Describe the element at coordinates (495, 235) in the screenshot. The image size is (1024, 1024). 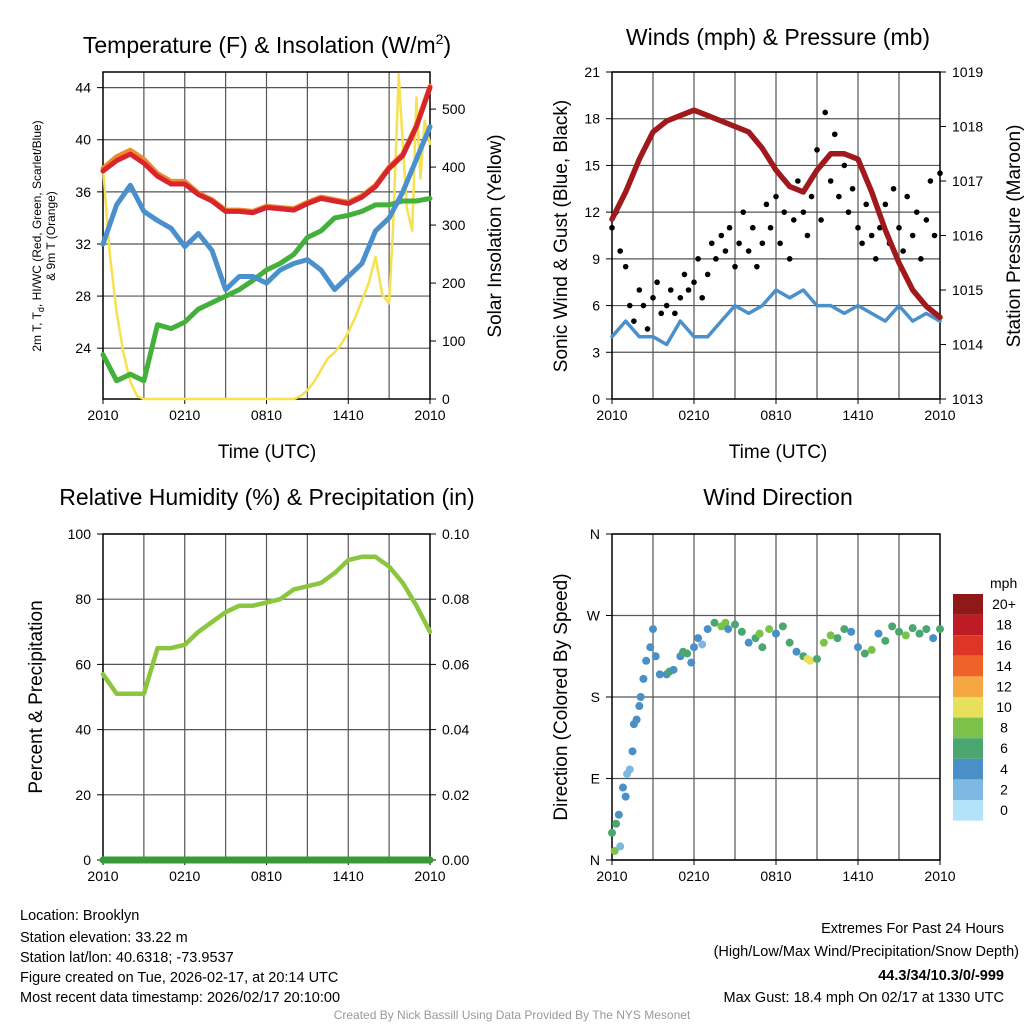
I see `solar-y2label: Solar Insolation (Yellow)` at that location.